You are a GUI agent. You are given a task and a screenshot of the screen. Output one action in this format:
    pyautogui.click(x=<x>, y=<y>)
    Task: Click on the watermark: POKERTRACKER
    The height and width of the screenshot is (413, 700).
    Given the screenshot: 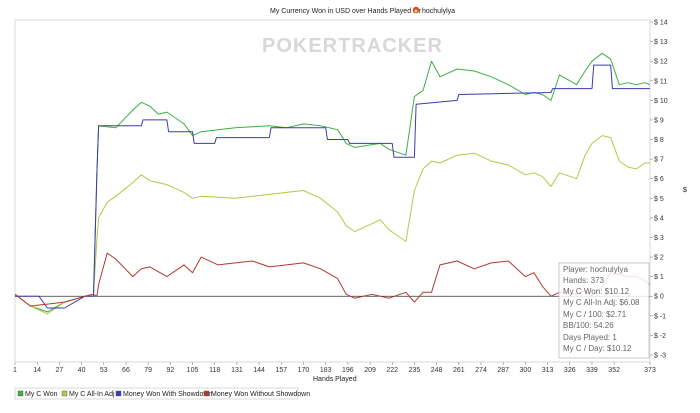 What is the action you would take?
    pyautogui.click(x=352, y=46)
    